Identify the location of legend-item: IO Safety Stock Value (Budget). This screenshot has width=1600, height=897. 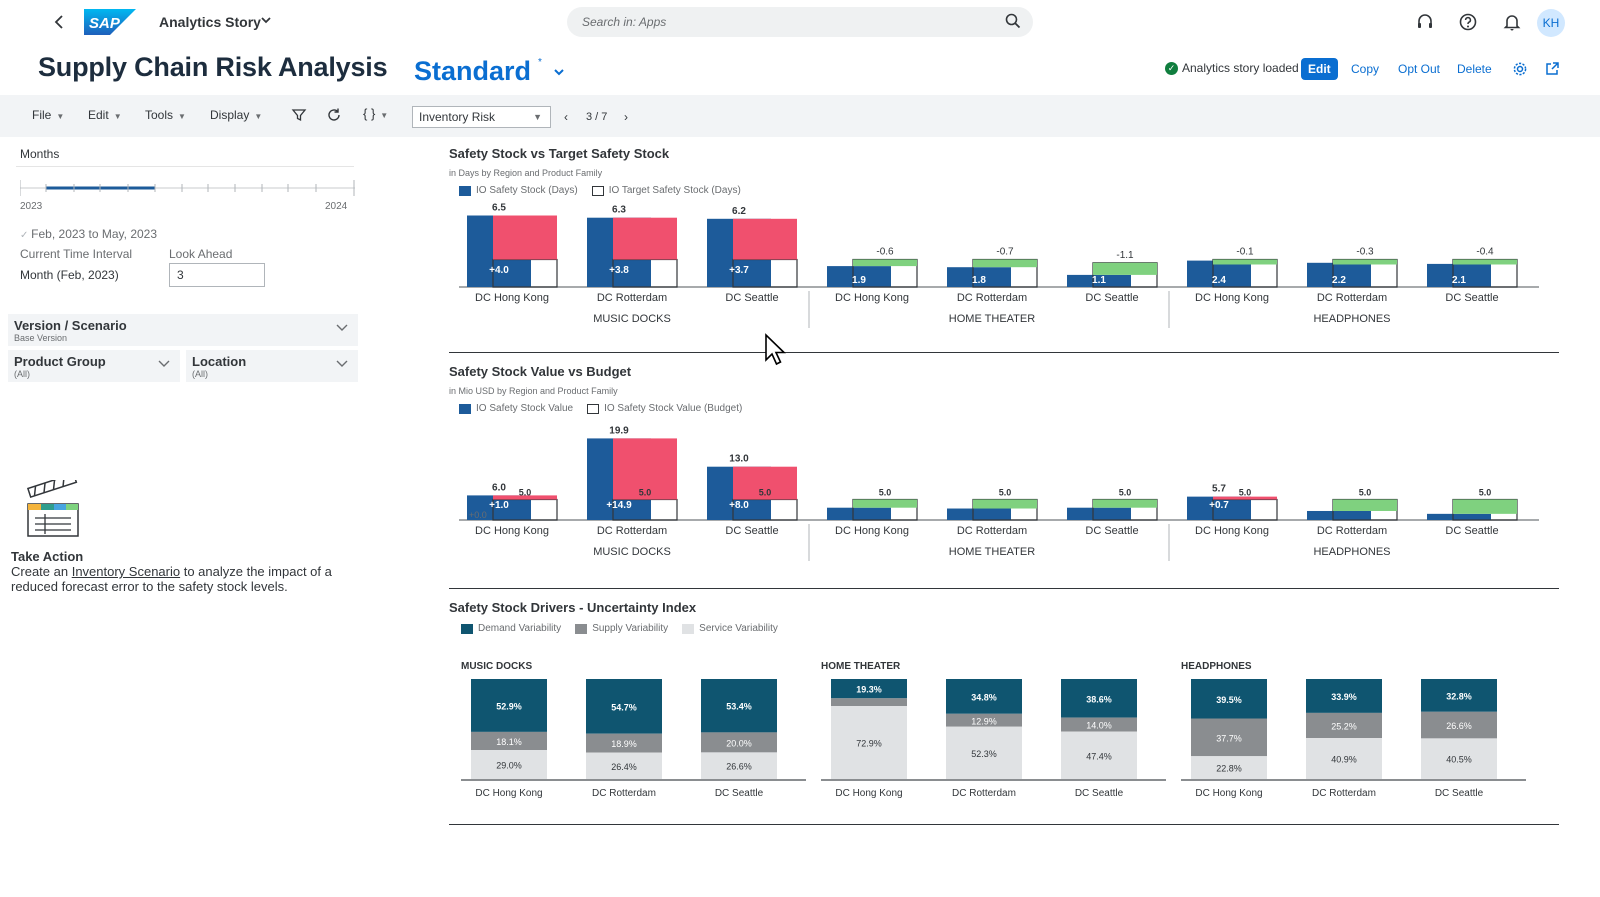
(664, 408).